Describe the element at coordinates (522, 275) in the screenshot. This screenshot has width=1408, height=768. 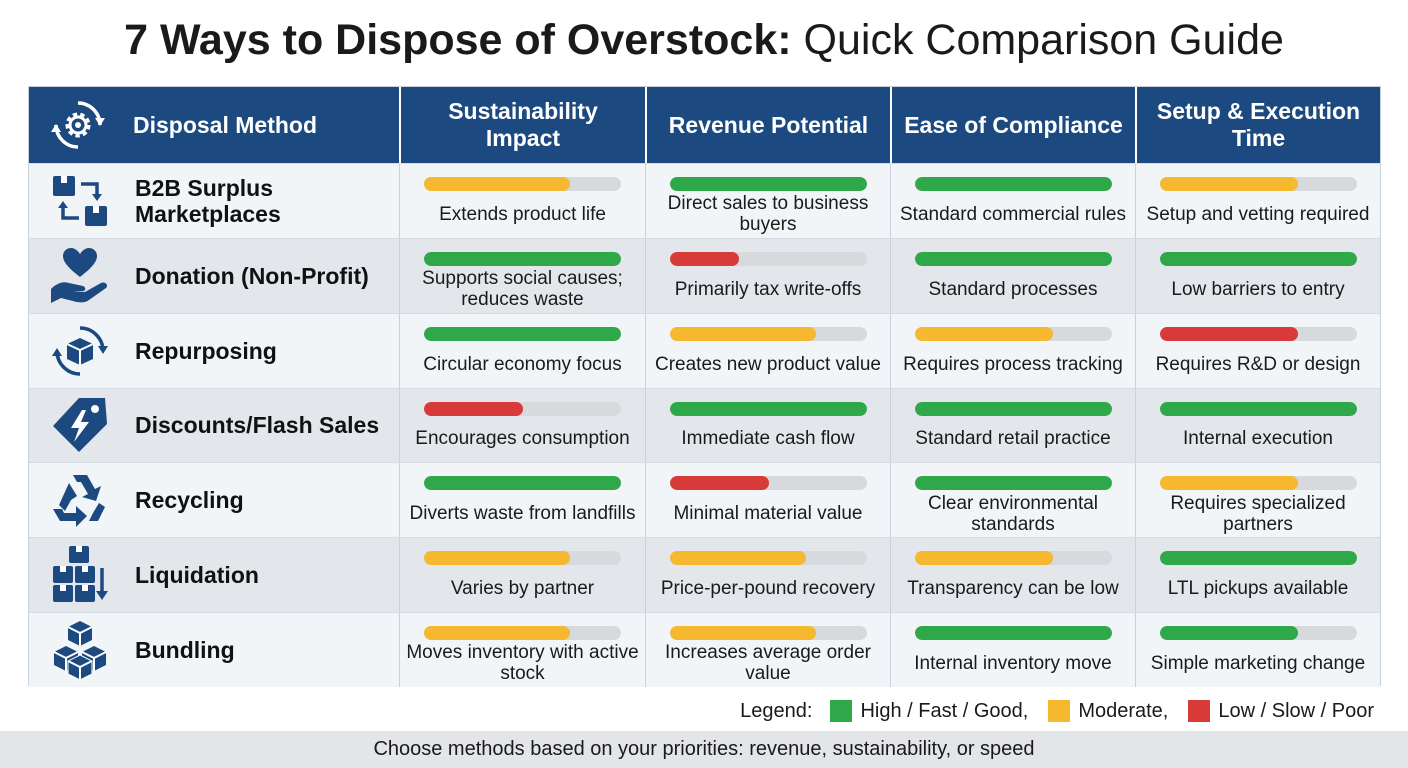
I see `sustainability-cell: Supports social causes; reduces waste` at that location.